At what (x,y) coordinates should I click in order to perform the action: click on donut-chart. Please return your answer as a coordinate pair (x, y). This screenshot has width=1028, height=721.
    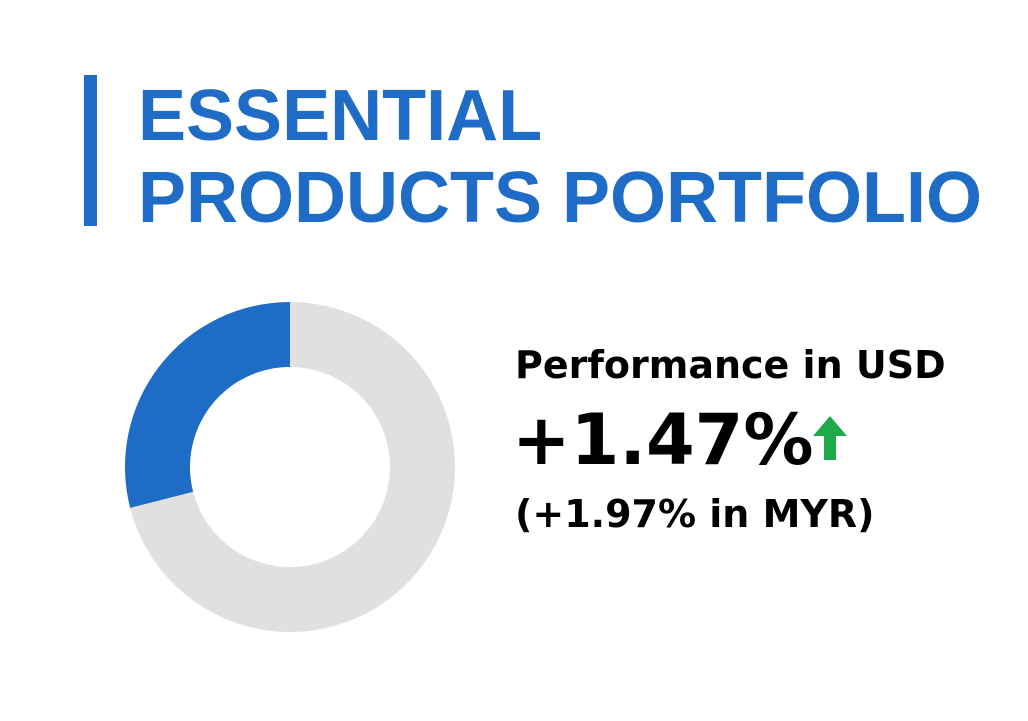
    Looking at the image, I should click on (290, 467).